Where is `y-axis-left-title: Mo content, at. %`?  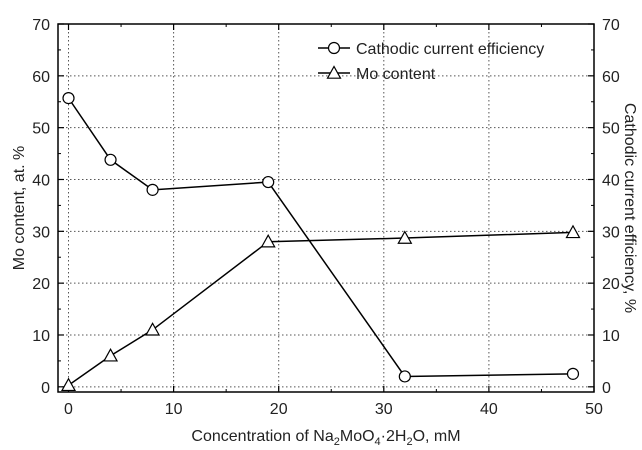 y-axis-left-title: Mo content, at. % is located at coordinates (19, 208).